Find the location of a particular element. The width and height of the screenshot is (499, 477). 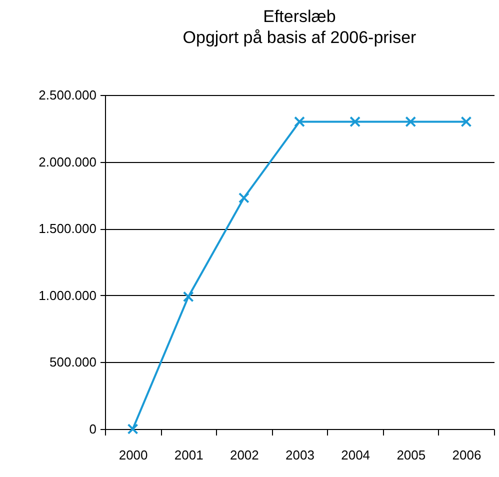

chart-subtitle: Opgjort på basis af 2006-priser is located at coordinates (299, 37).